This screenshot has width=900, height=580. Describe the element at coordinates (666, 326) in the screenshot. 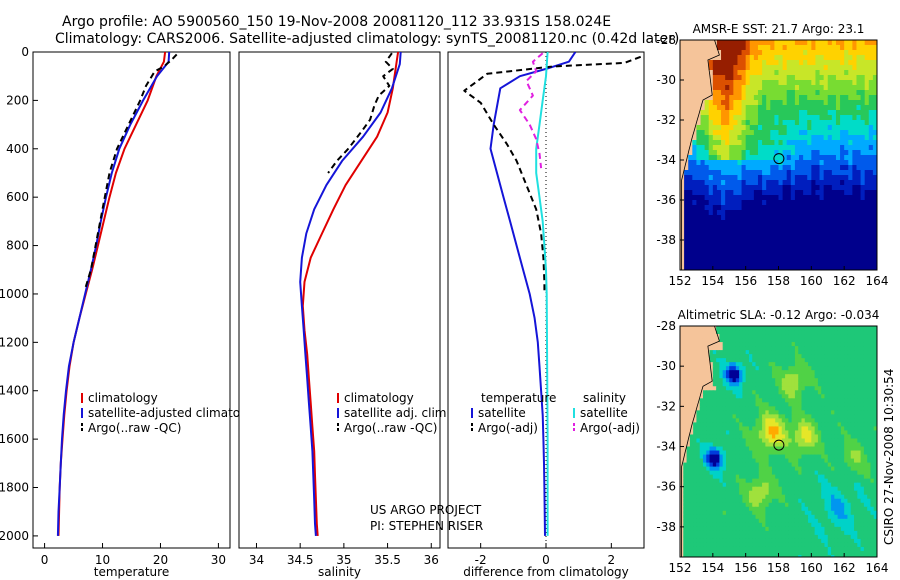

I see `map-sla-ytick-label-0: -28` at that location.